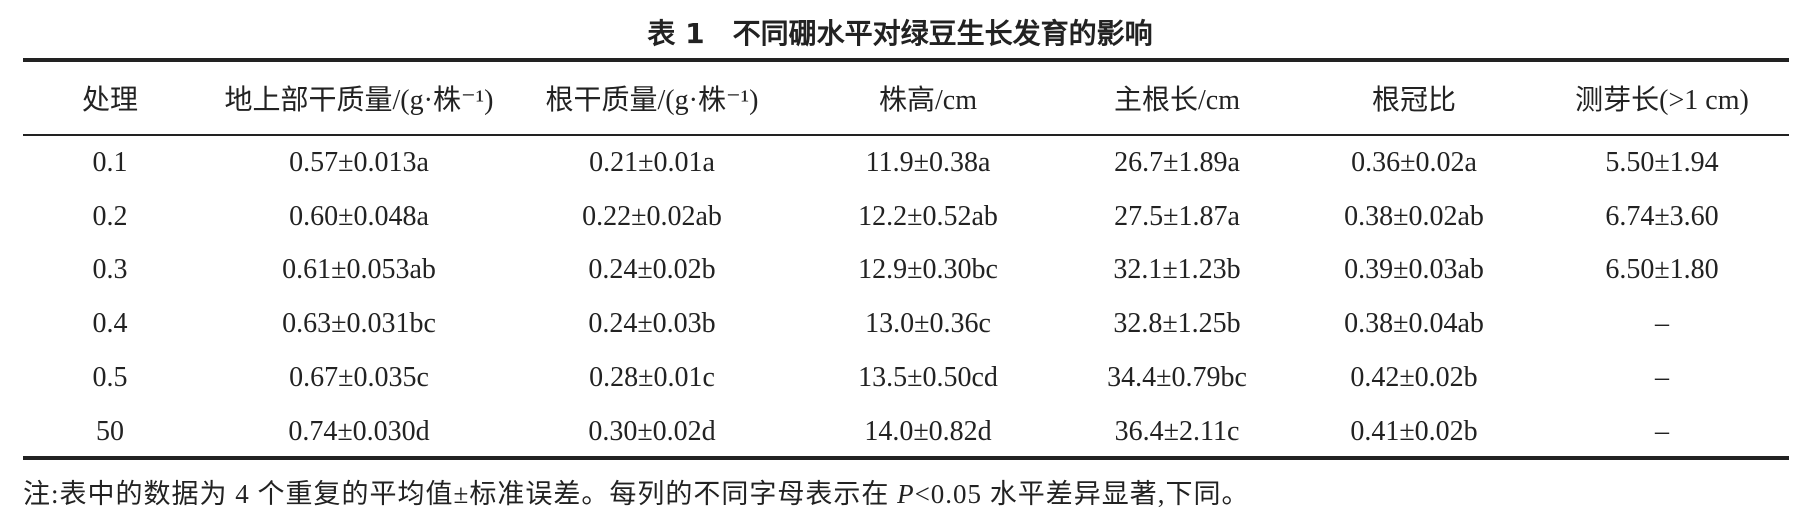 This screenshot has width=1800, height=511. I want to click on cell: 0.22±0.02ab, so click(652, 216).